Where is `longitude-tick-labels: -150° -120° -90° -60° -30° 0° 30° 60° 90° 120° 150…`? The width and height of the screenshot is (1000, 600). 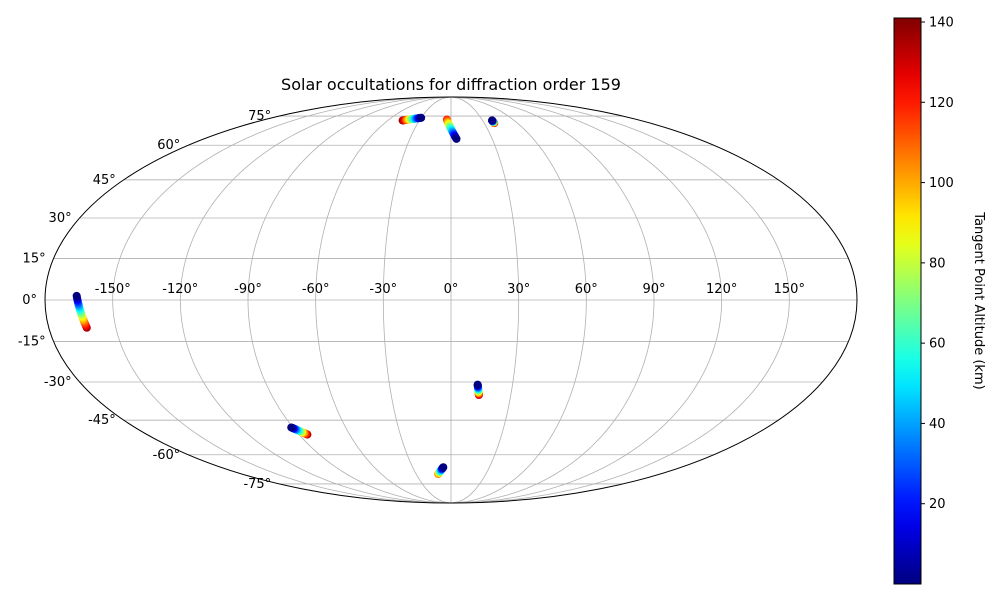
longitude-tick-labels: -150° -120° -90° -60° -30° 0° 30° 60° 90° 120° 150… is located at coordinates (450, 289).